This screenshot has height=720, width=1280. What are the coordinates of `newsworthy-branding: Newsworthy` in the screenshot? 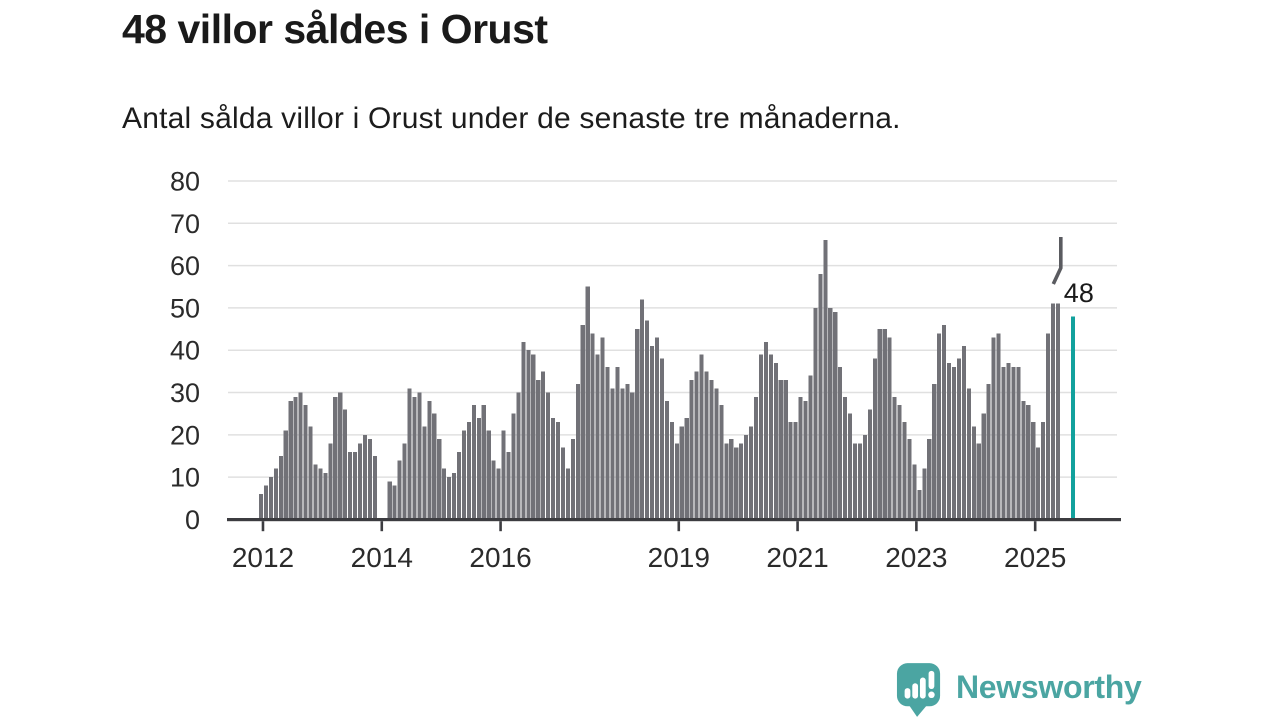 It's located at (1019, 690).